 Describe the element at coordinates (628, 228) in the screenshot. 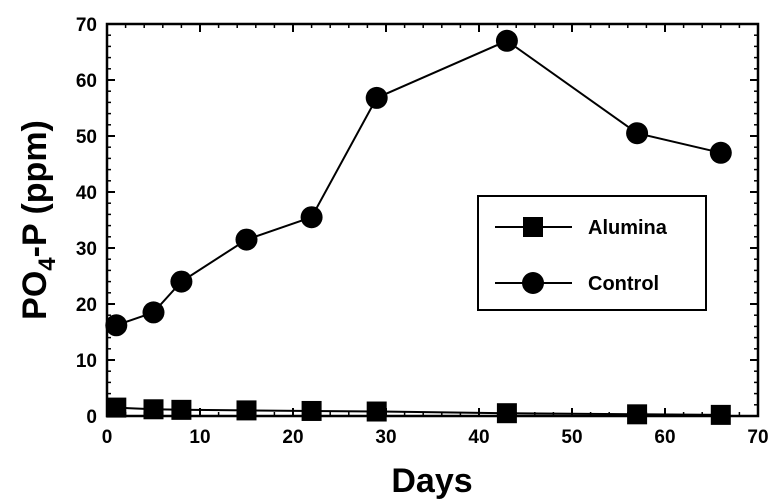

I see `legend-alumina-label: Alumina` at that location.